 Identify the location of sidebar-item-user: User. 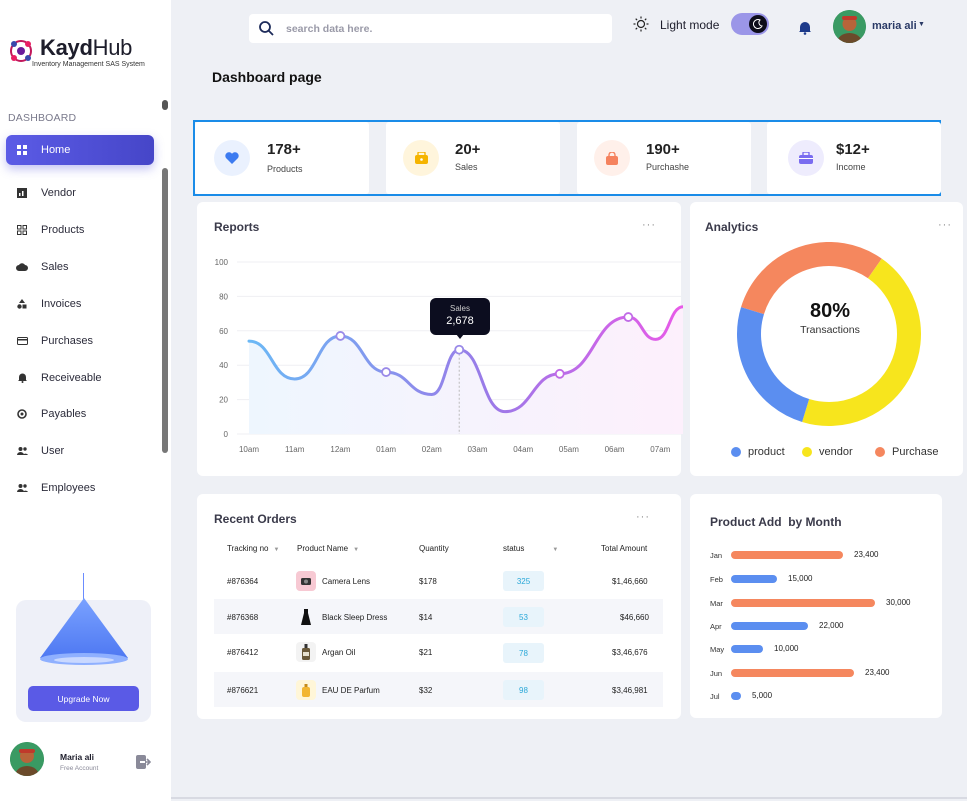
(80, 451).